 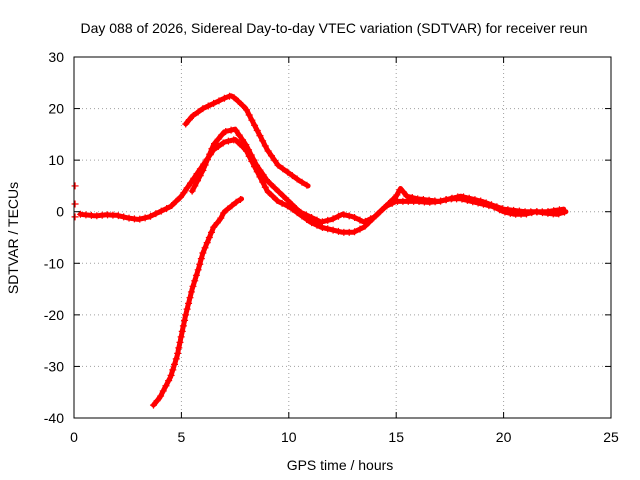 I want to click on y-tick-label: -20, so click(x=54, y=315).